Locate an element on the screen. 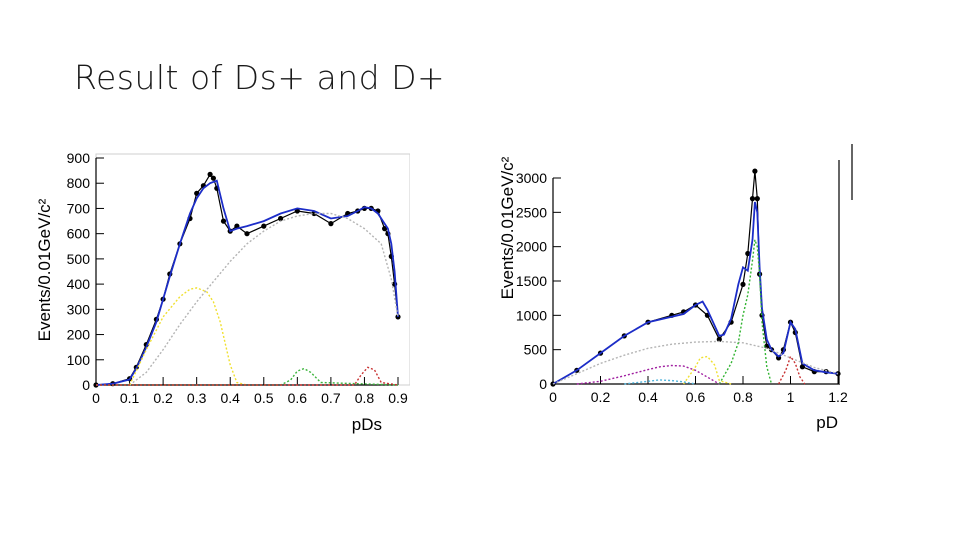 This screenshot has height=540, width=960. y-tick-label: 2000 is located at coordinates (531, 247).